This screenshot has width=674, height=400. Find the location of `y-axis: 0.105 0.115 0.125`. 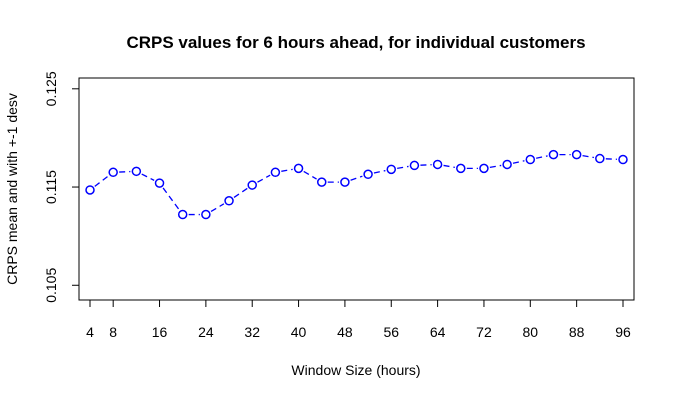

y-axis: 0.105 0.115 0.125 is located at coordinates (61, 187).